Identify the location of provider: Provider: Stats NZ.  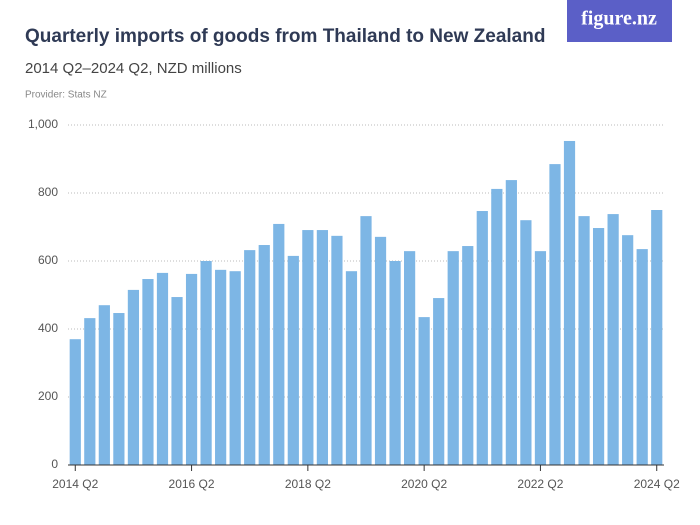
(66, 95).